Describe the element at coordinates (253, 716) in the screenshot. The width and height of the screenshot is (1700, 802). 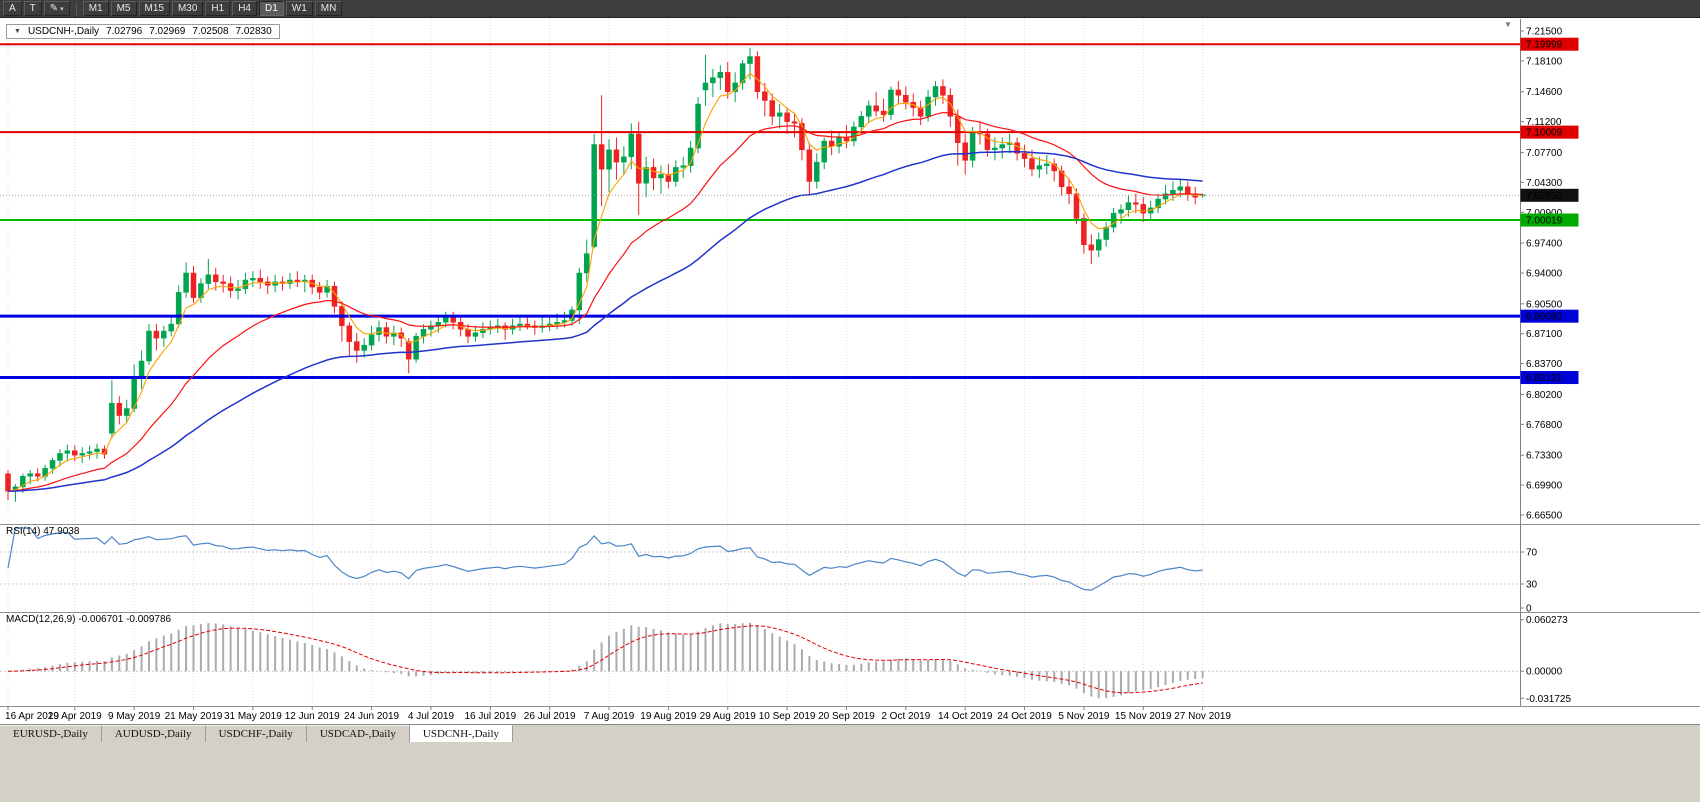
I see `svg-text: 31 May 2019` at that location.